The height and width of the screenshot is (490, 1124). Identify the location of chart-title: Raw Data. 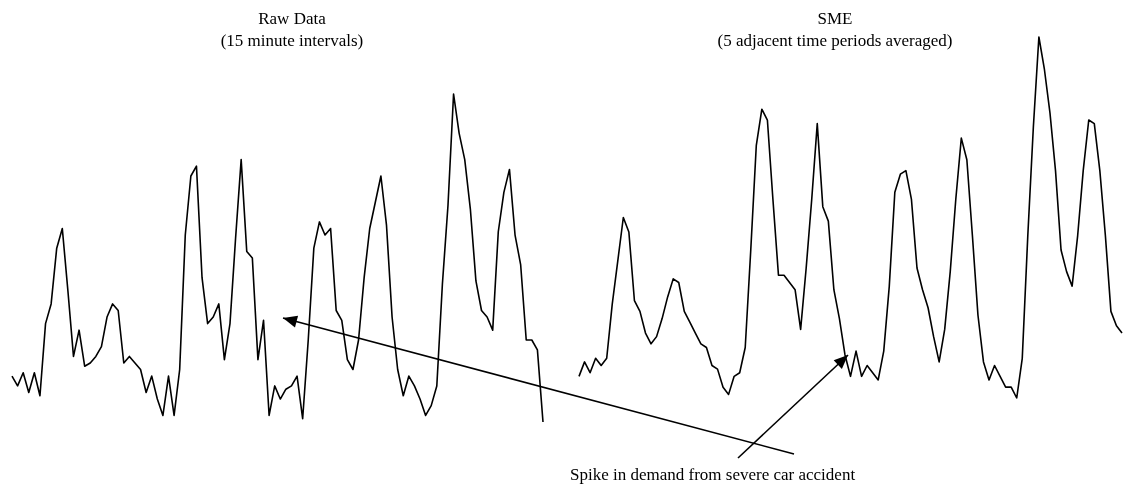
(292, 18).